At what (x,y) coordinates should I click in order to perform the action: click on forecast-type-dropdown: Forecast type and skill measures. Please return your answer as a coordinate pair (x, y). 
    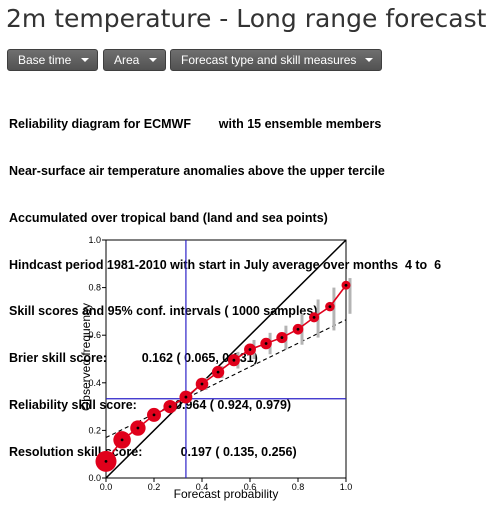
    Looking at the image, I should click on (276, 60).